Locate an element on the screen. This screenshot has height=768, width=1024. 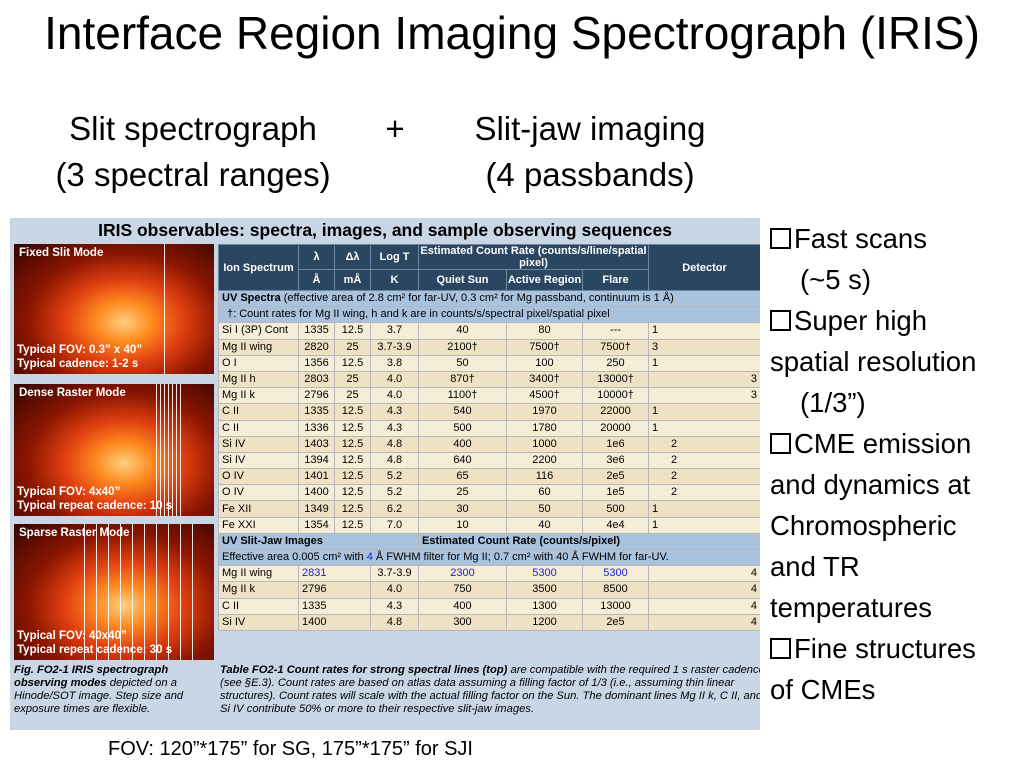
table-row: C II 1335 12.5 4.3 540 1970 22000 1 is located at coordinates (489, 412).